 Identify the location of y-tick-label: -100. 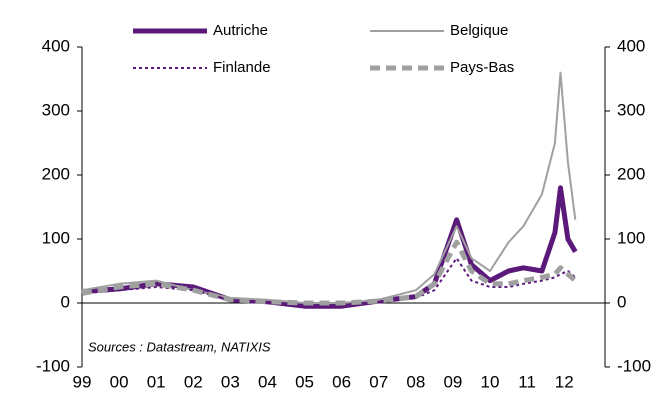
(53, 365).